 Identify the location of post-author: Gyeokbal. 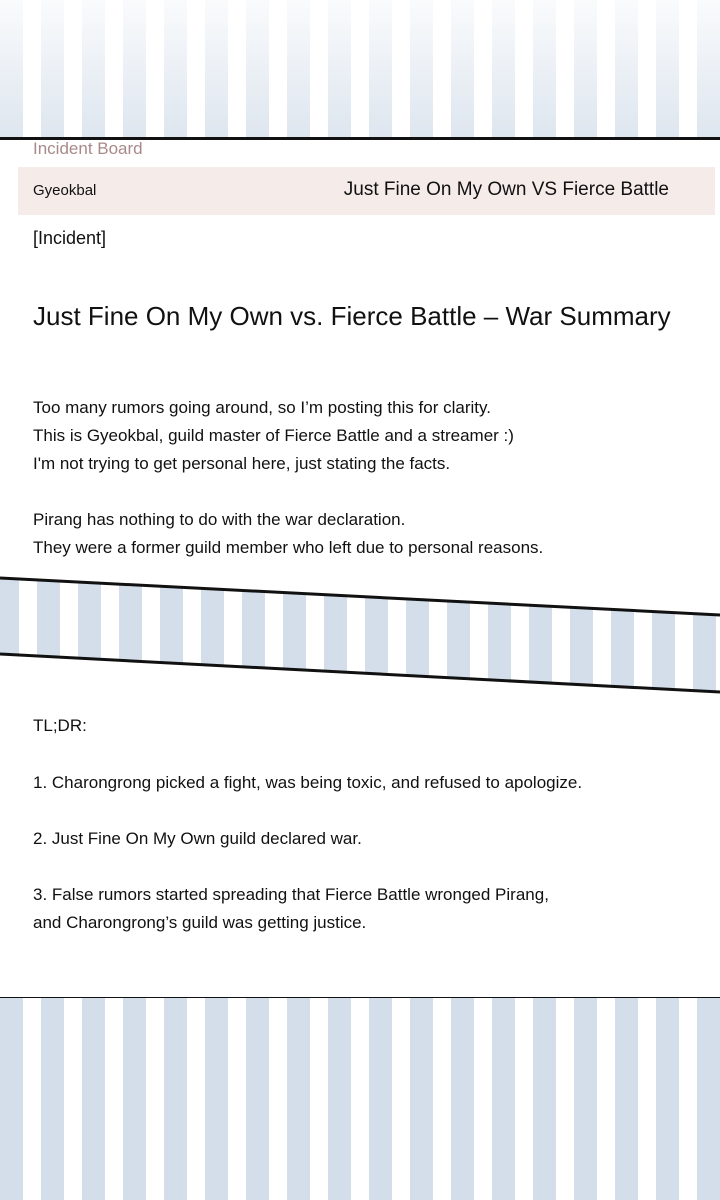
(65, 190).